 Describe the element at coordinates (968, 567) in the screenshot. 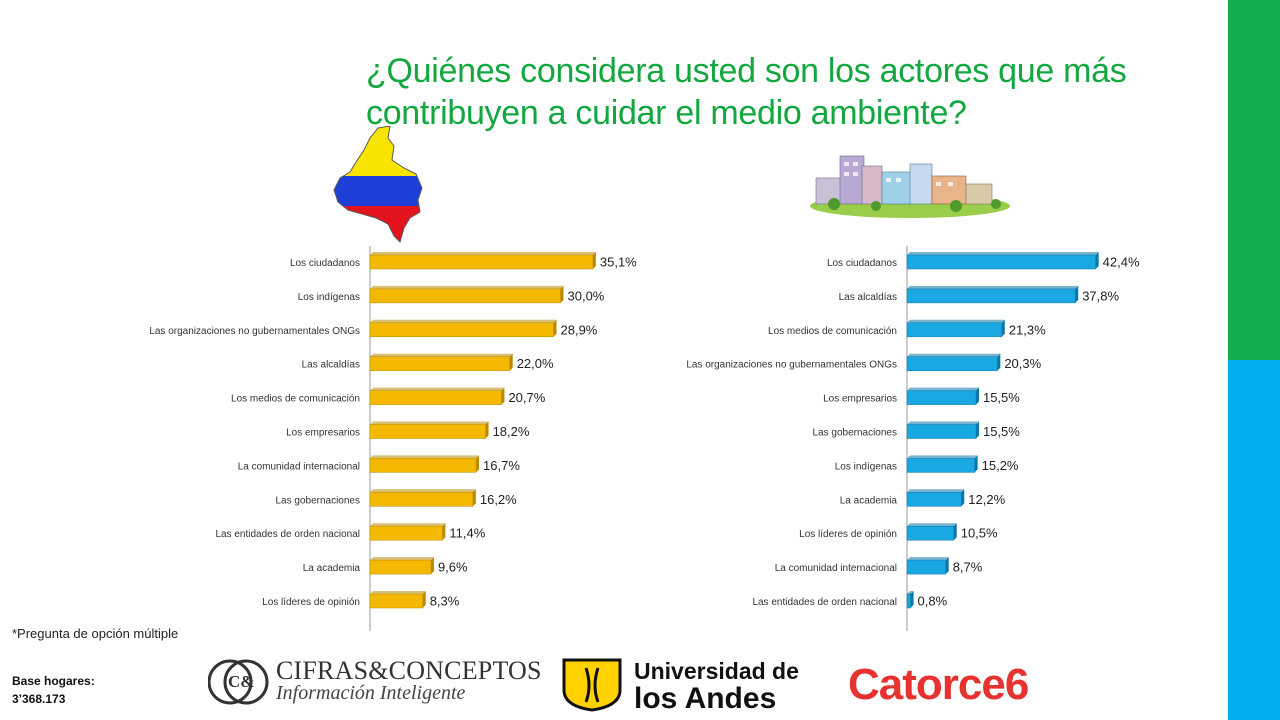

I see `right-value-label: 8,7%` at that location.